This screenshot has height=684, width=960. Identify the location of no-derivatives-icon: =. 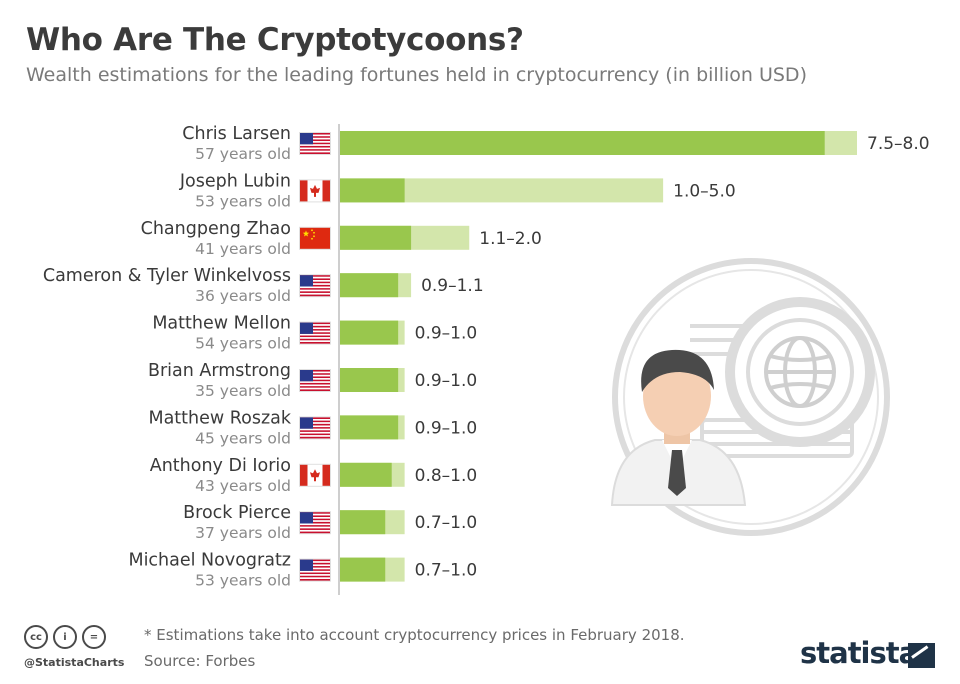
(94, 637).